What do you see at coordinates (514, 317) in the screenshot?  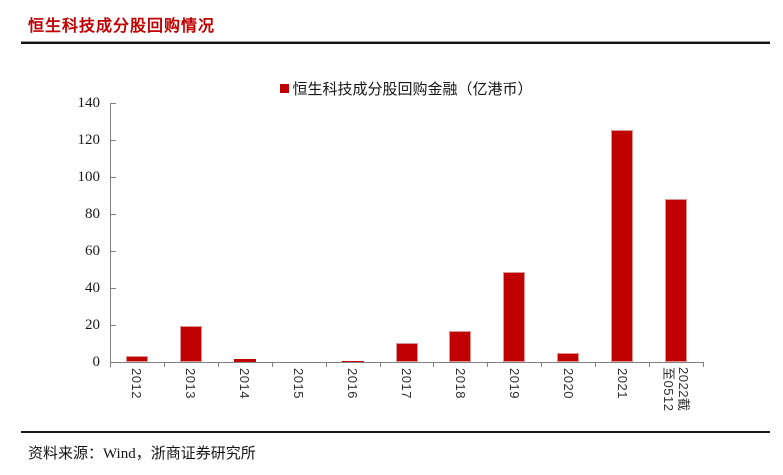 I see `bar-2019` at bounding box center [514, 317].